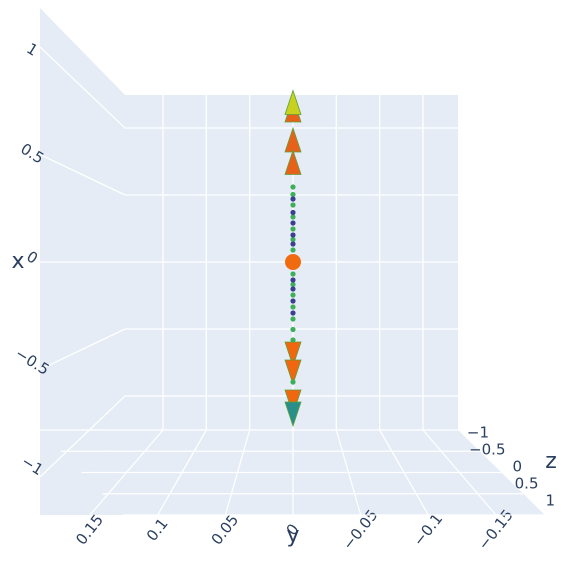 This screenshot has height=567, width=573. Describe the element at coordinates (292, 535) in the screenshot. I see `y-axis-title: y` at that location.